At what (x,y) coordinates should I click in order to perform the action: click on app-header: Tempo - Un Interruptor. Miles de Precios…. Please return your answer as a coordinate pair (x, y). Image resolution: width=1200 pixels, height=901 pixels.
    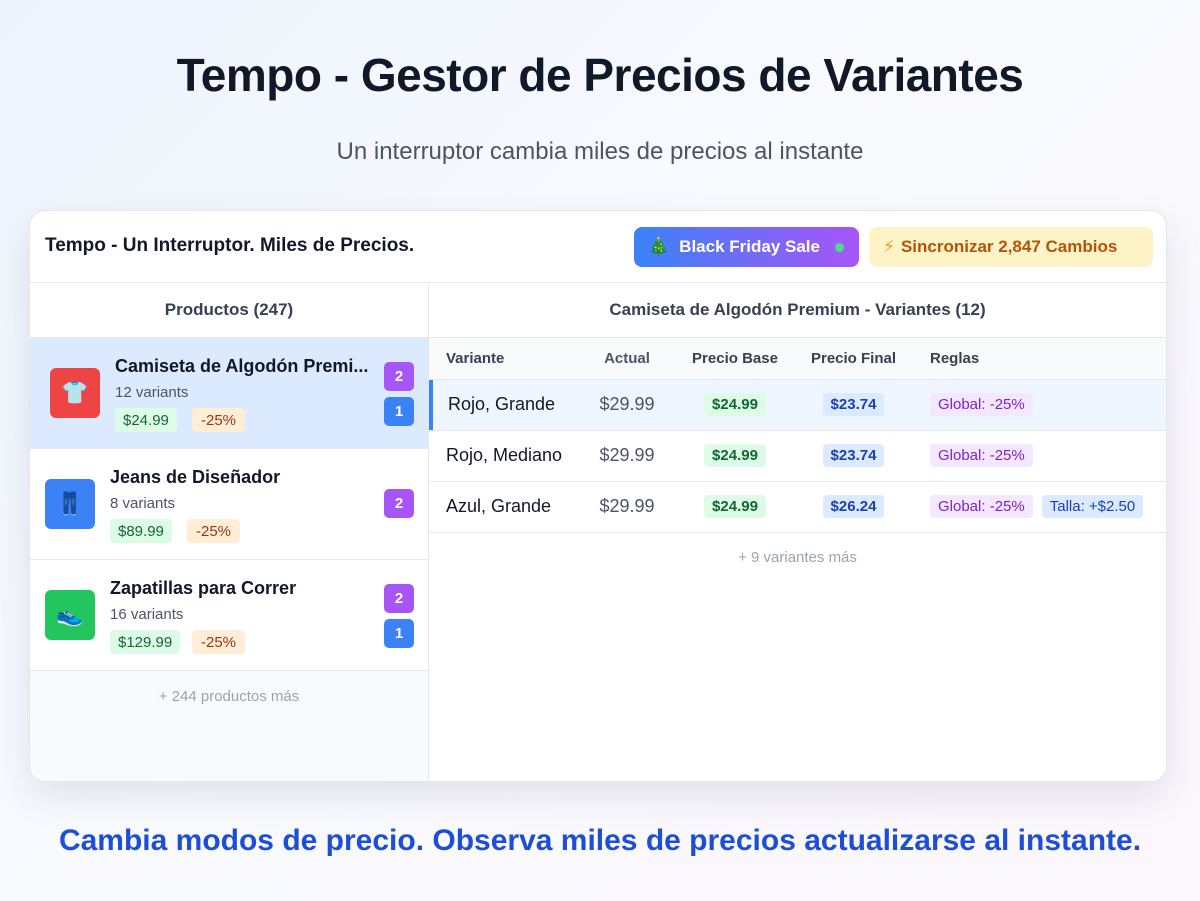
    Looking at the image, I should click on (598, 247).